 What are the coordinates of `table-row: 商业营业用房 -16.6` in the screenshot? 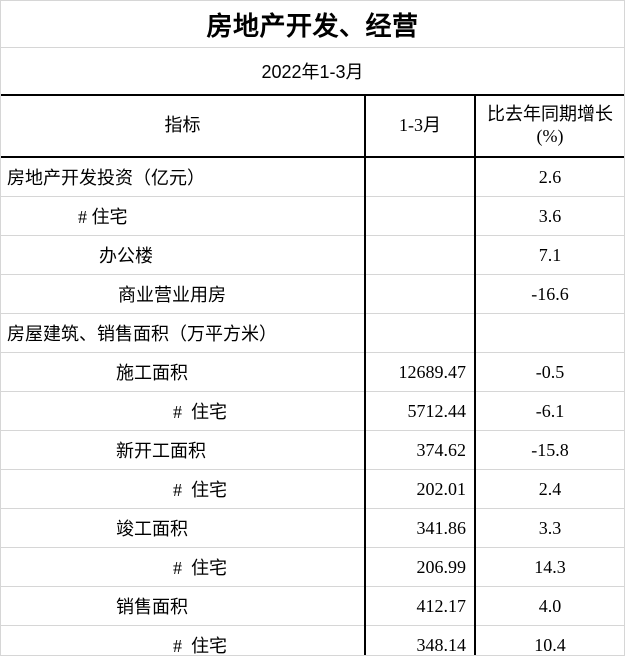 It's located at (312, 294).